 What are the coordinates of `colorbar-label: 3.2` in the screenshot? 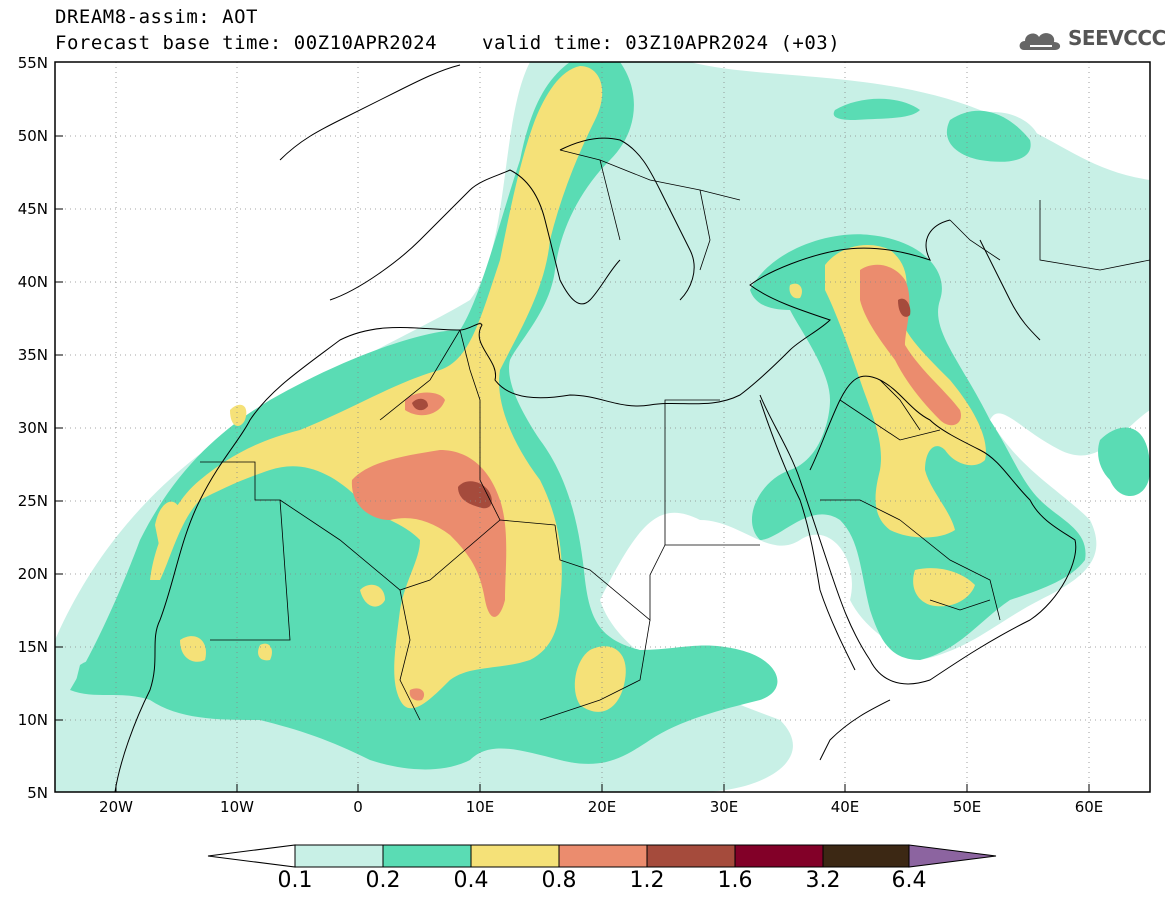 It's located at (823, 880).